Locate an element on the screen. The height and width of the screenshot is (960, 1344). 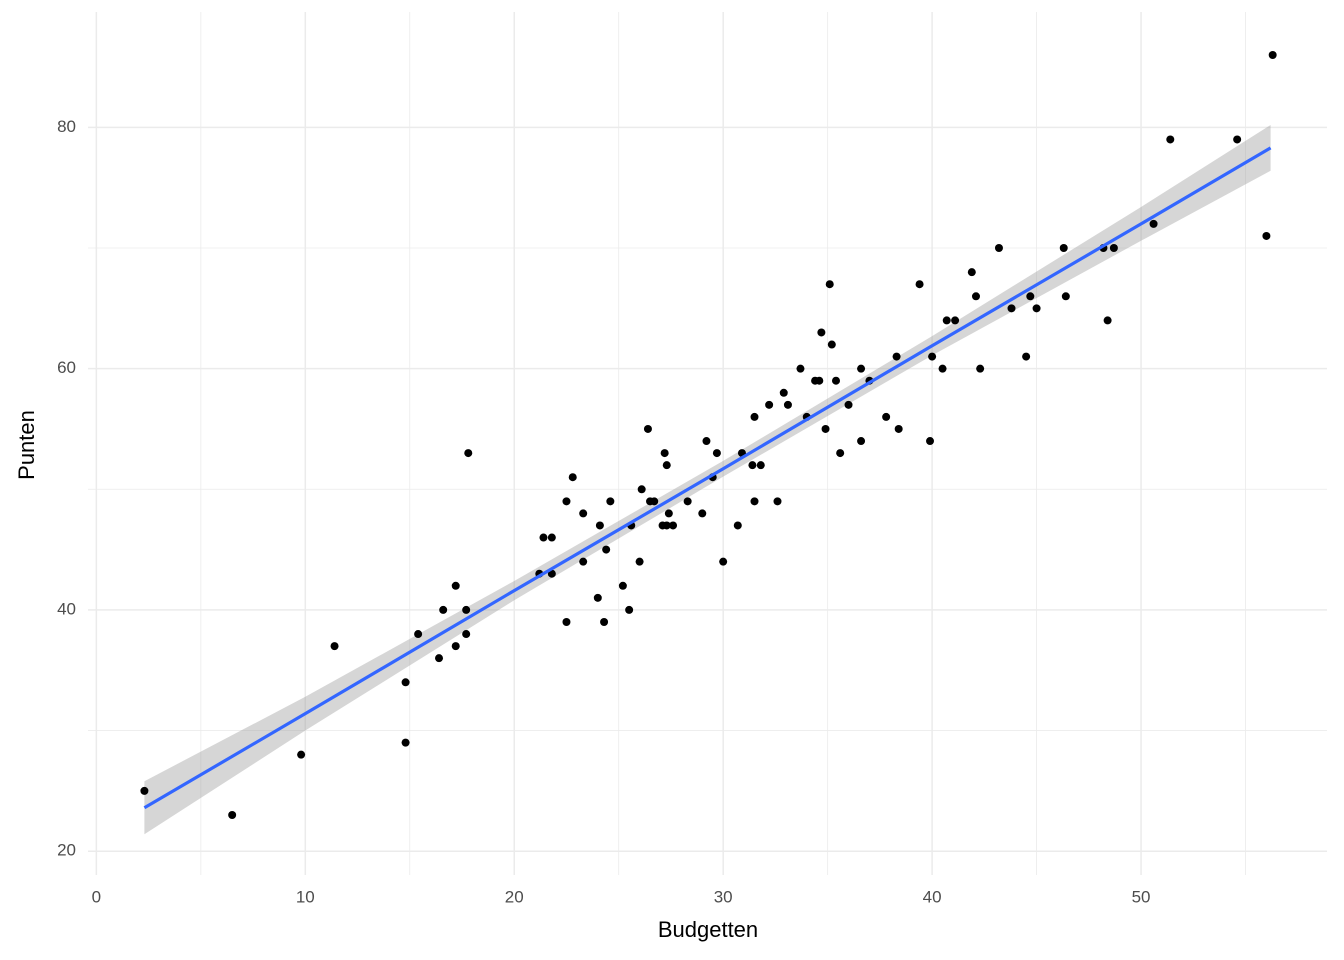
y-tick-label: 80 is located at coordinates (66, 126).